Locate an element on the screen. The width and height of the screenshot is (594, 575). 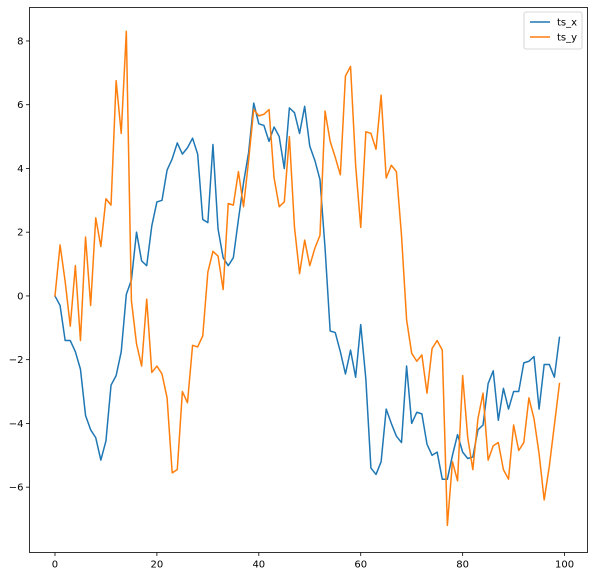
legend-label-ts_y: ts_y is located at coordinates (567, 38).